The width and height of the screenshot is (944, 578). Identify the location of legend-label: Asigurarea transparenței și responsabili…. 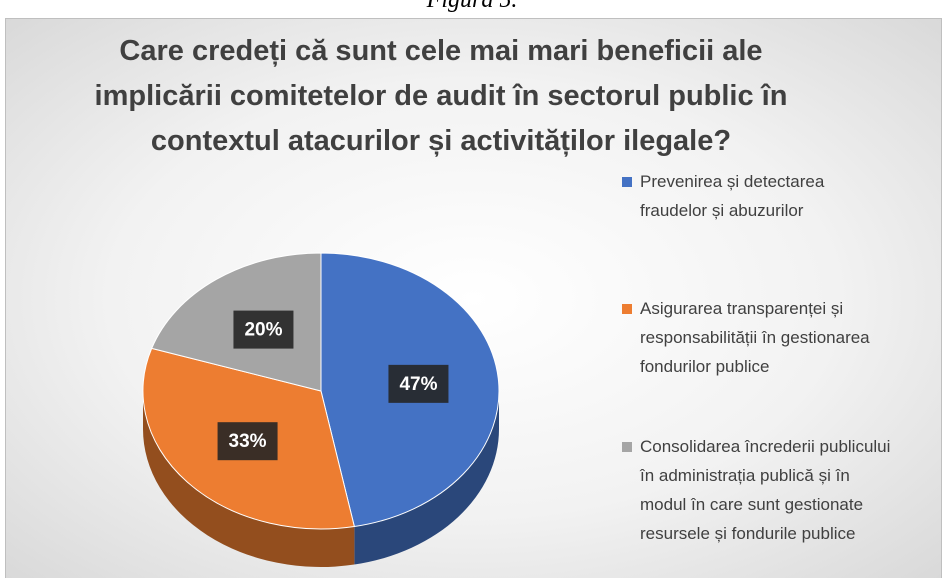
(755, 337).